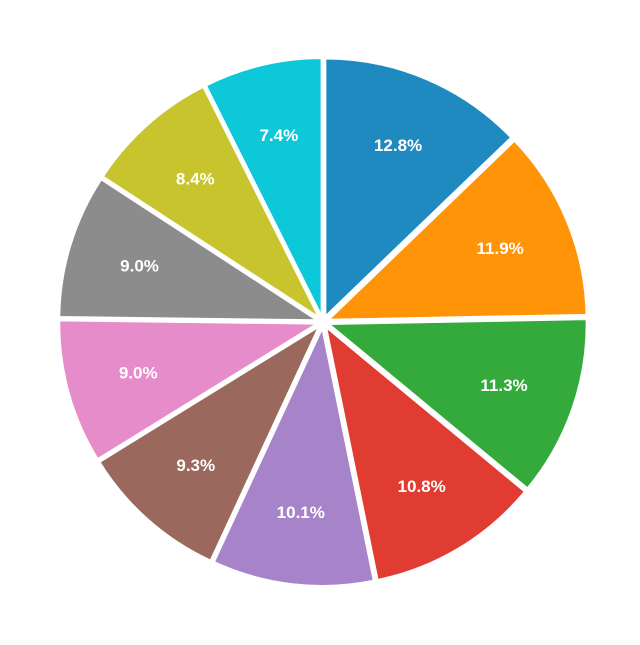 The width and height of the screenshot is (640, 645). What do you see at coordinates (503, 385) in the screenshot?
I see `slice-label-3: 11.3%` at bounding box center [503, 385].